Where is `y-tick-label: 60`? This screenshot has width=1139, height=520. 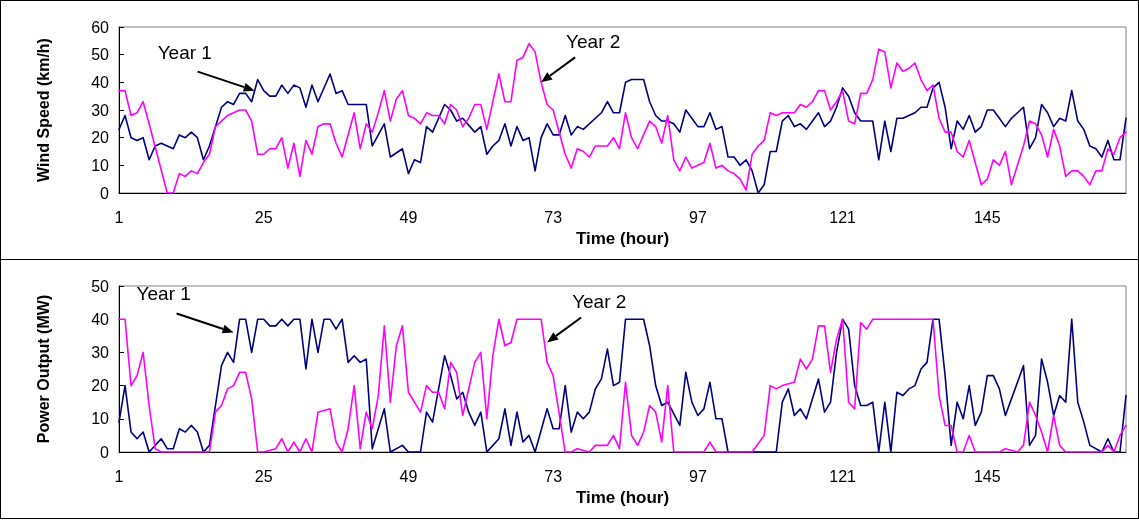
y-tick-label: 60 is located at coordinates (100, 27).